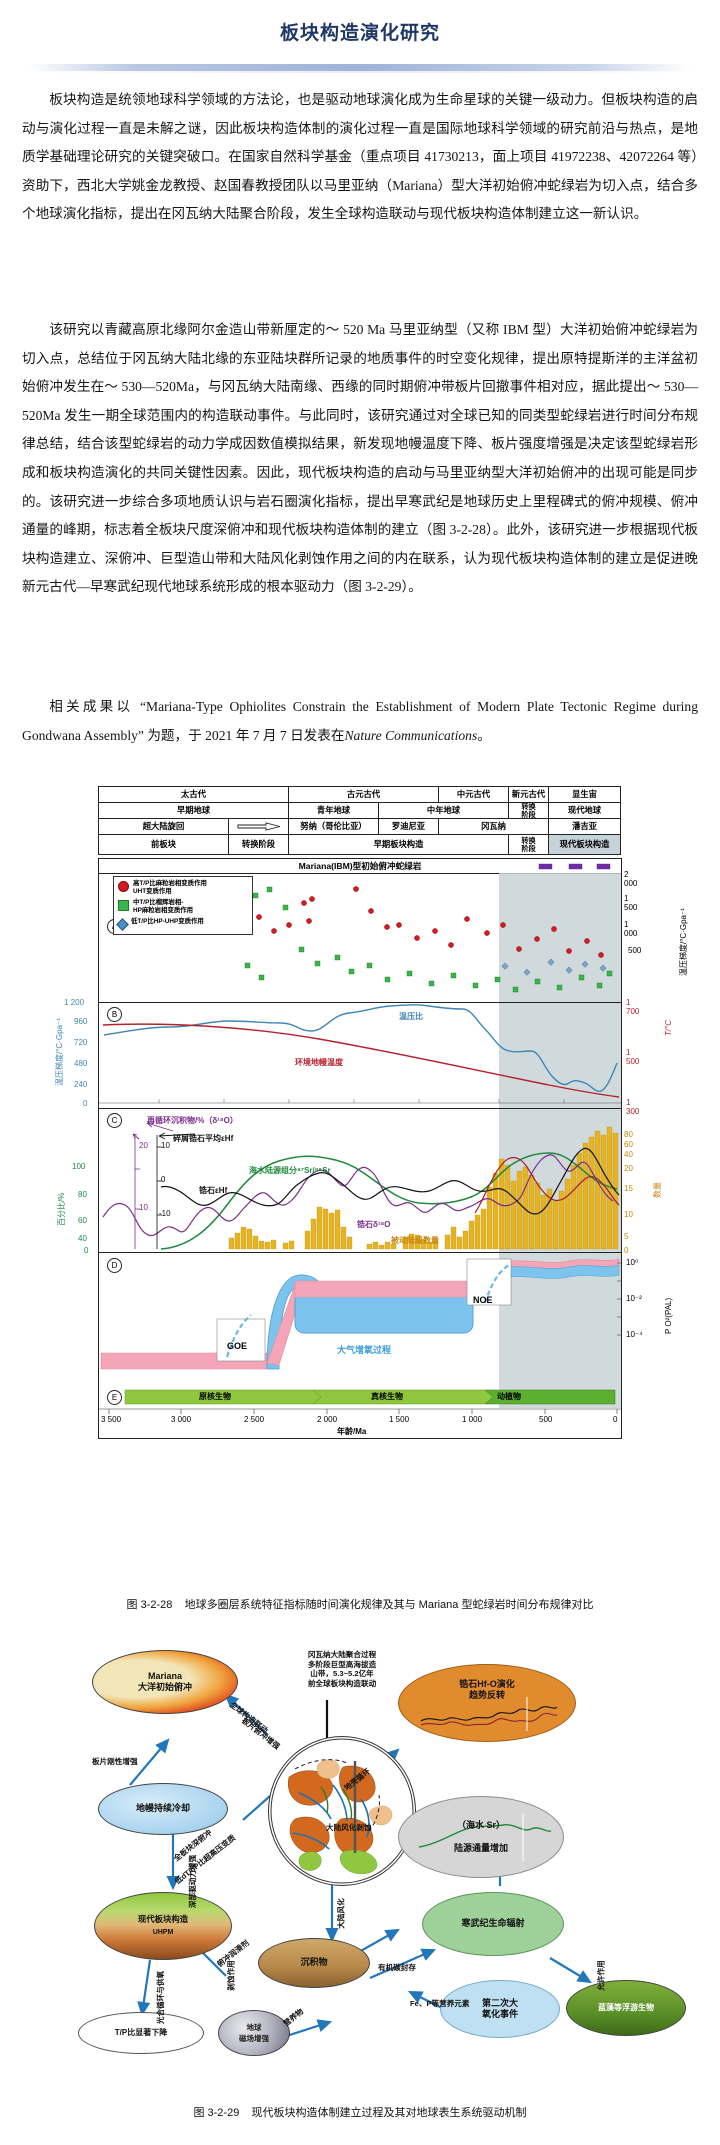 The height and width of the screenshot is (2145, 720). What do you see at coordinates (481, 1837) in the screenshot?
I see `node-seawater-sr: （海水 Sr） 陆源通量增加` at bounding box center [481, 1837].